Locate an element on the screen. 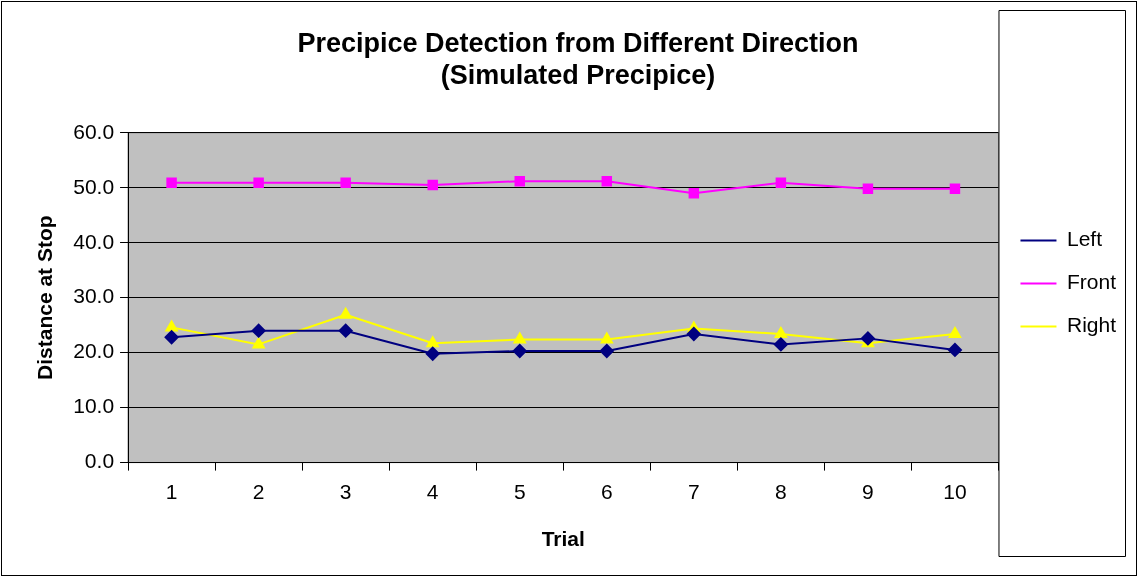 The width and height of the screenshot is (1138, 577). x-tick-label: 9 is located at coordinates (868, 491).